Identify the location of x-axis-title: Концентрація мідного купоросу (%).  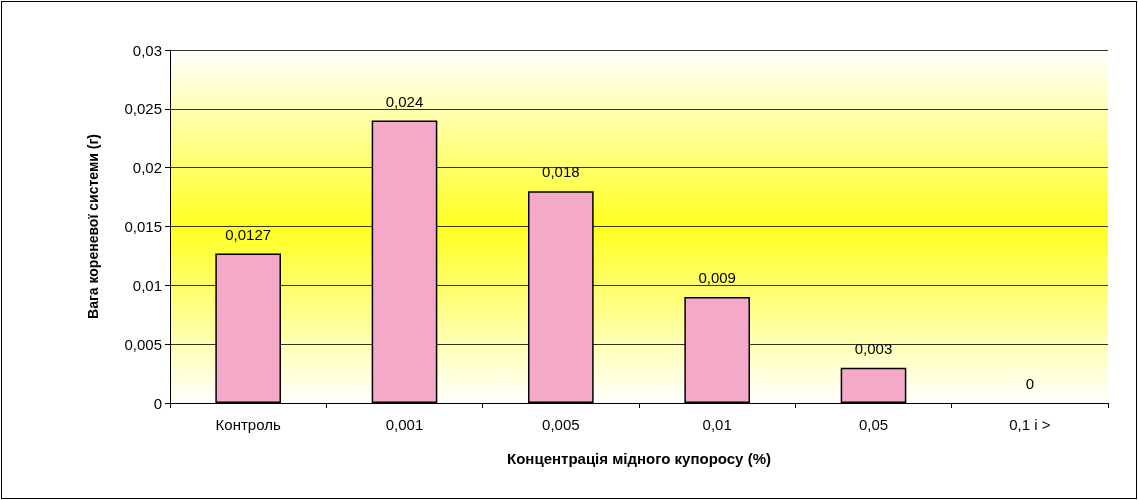
(639, 458).